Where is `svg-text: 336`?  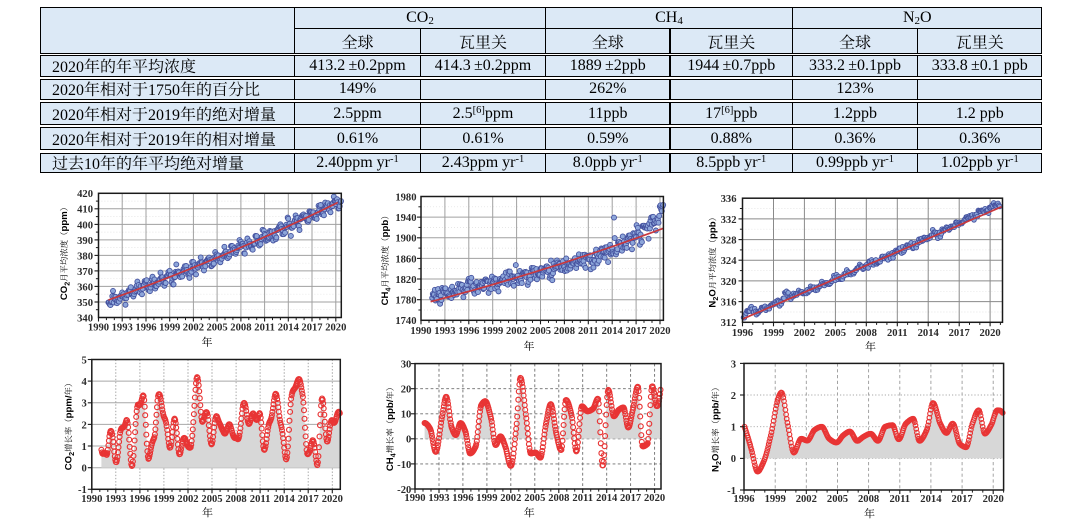
svg-text: 336 is located at coordinates (729, 199).